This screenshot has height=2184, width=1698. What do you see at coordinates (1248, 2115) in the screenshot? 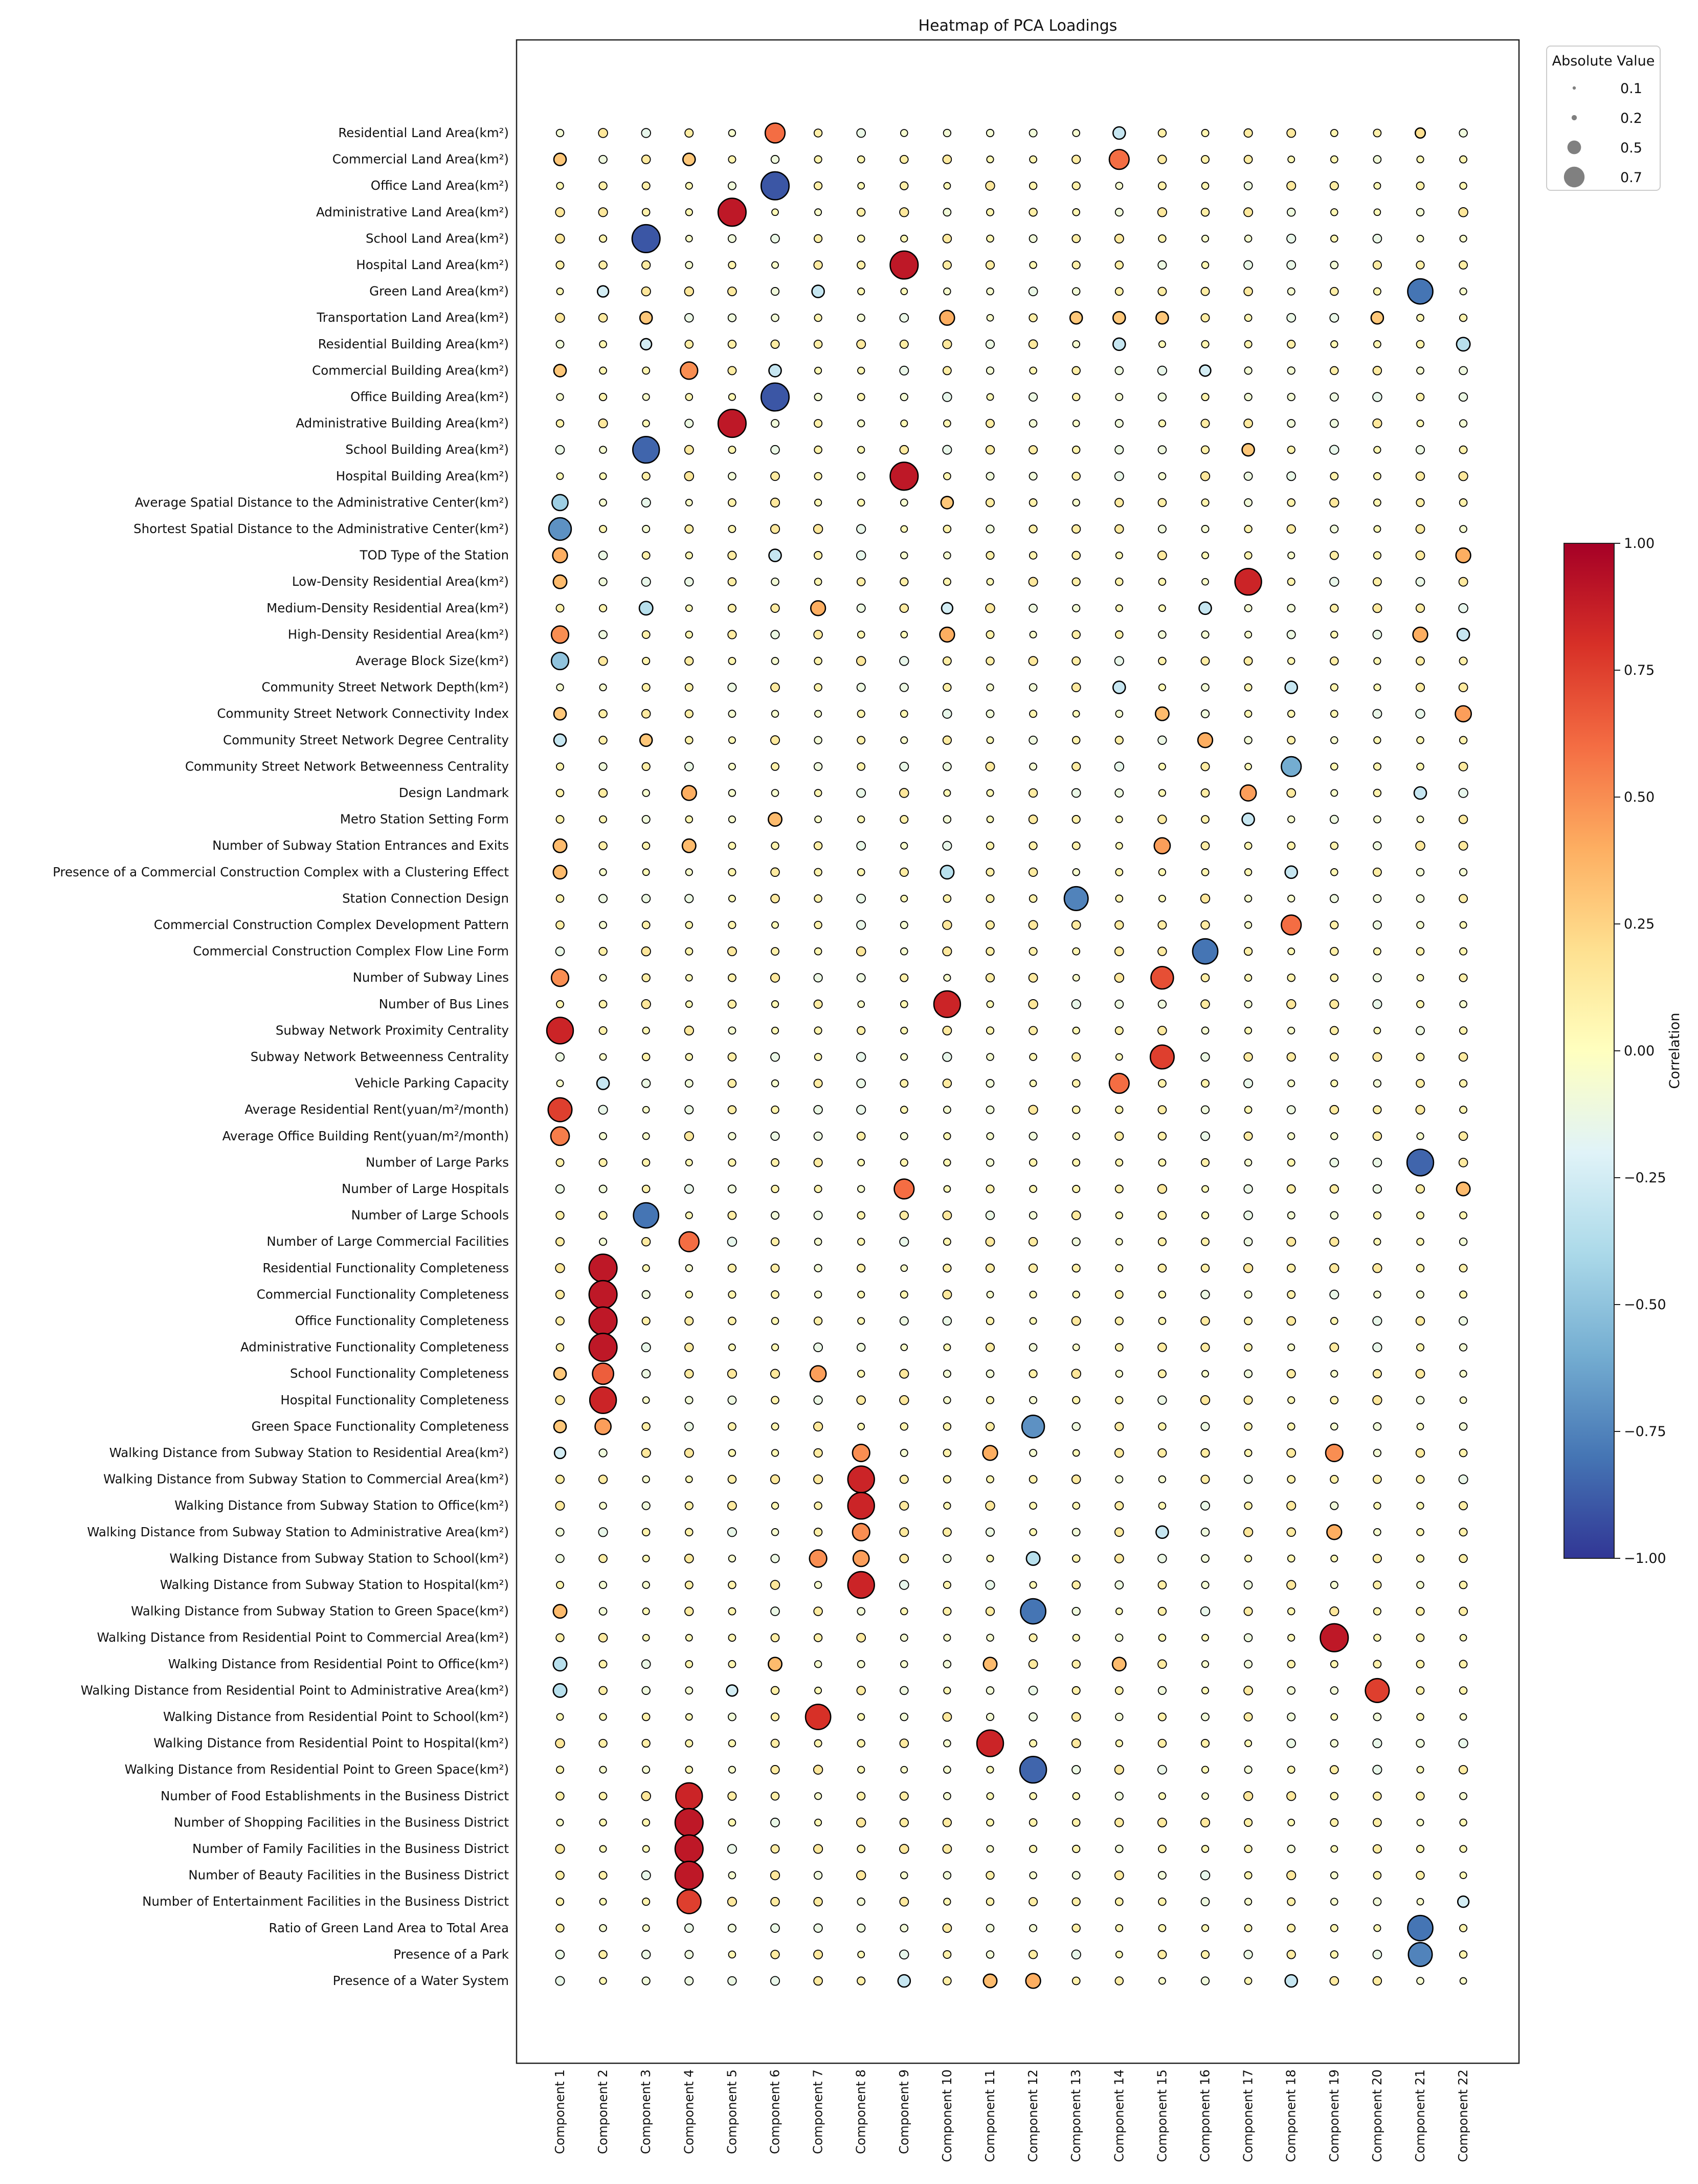
I see `column-label: Component 17` at bounding box center [1248, 2115].